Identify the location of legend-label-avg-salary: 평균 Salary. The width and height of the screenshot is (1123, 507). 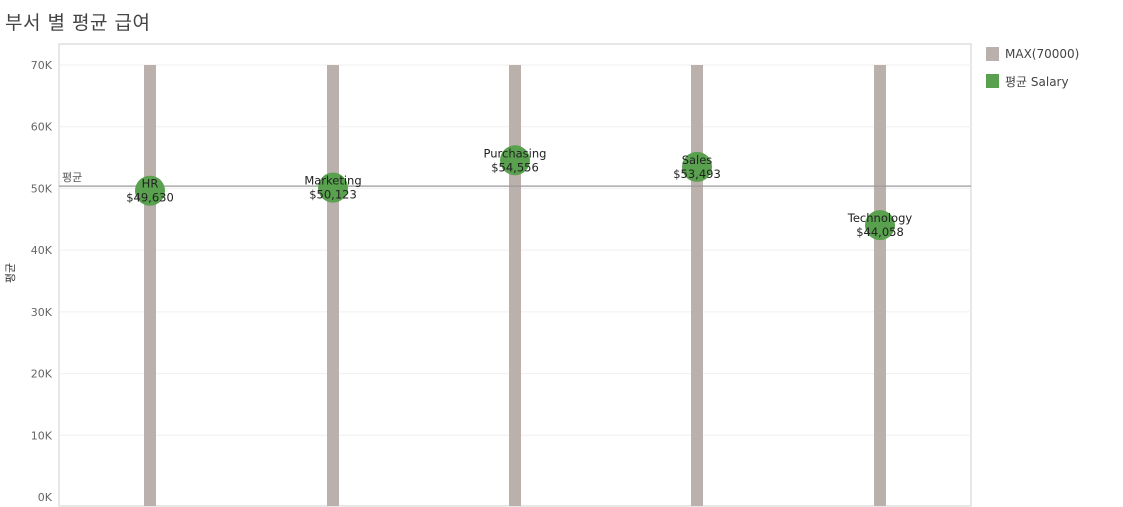
(1037, 81).